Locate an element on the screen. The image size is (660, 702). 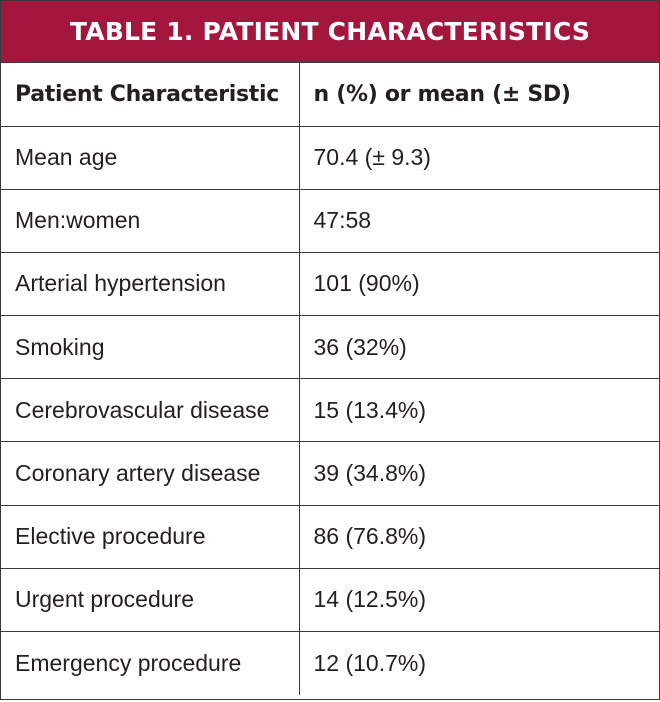
table-row: Arterial hypertension 101 (90%) is located at coordinates (330, 284).